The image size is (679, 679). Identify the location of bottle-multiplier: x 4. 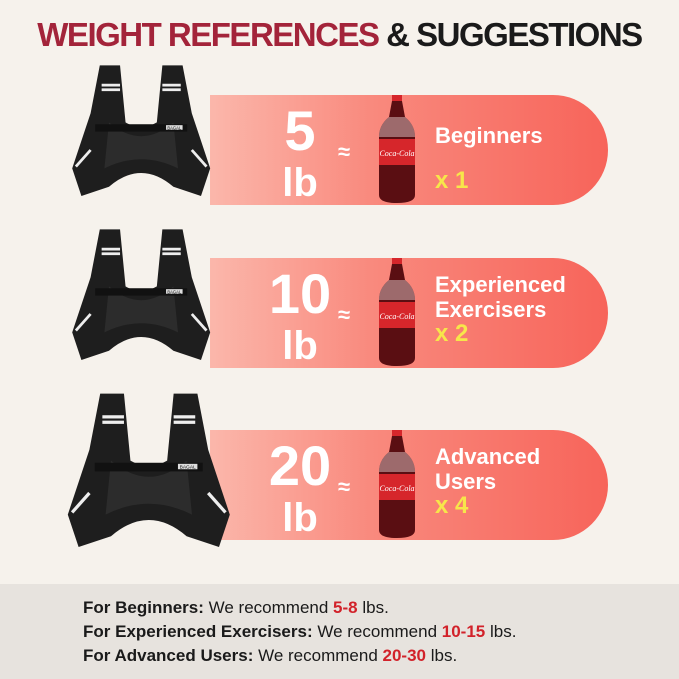
(452, 505).